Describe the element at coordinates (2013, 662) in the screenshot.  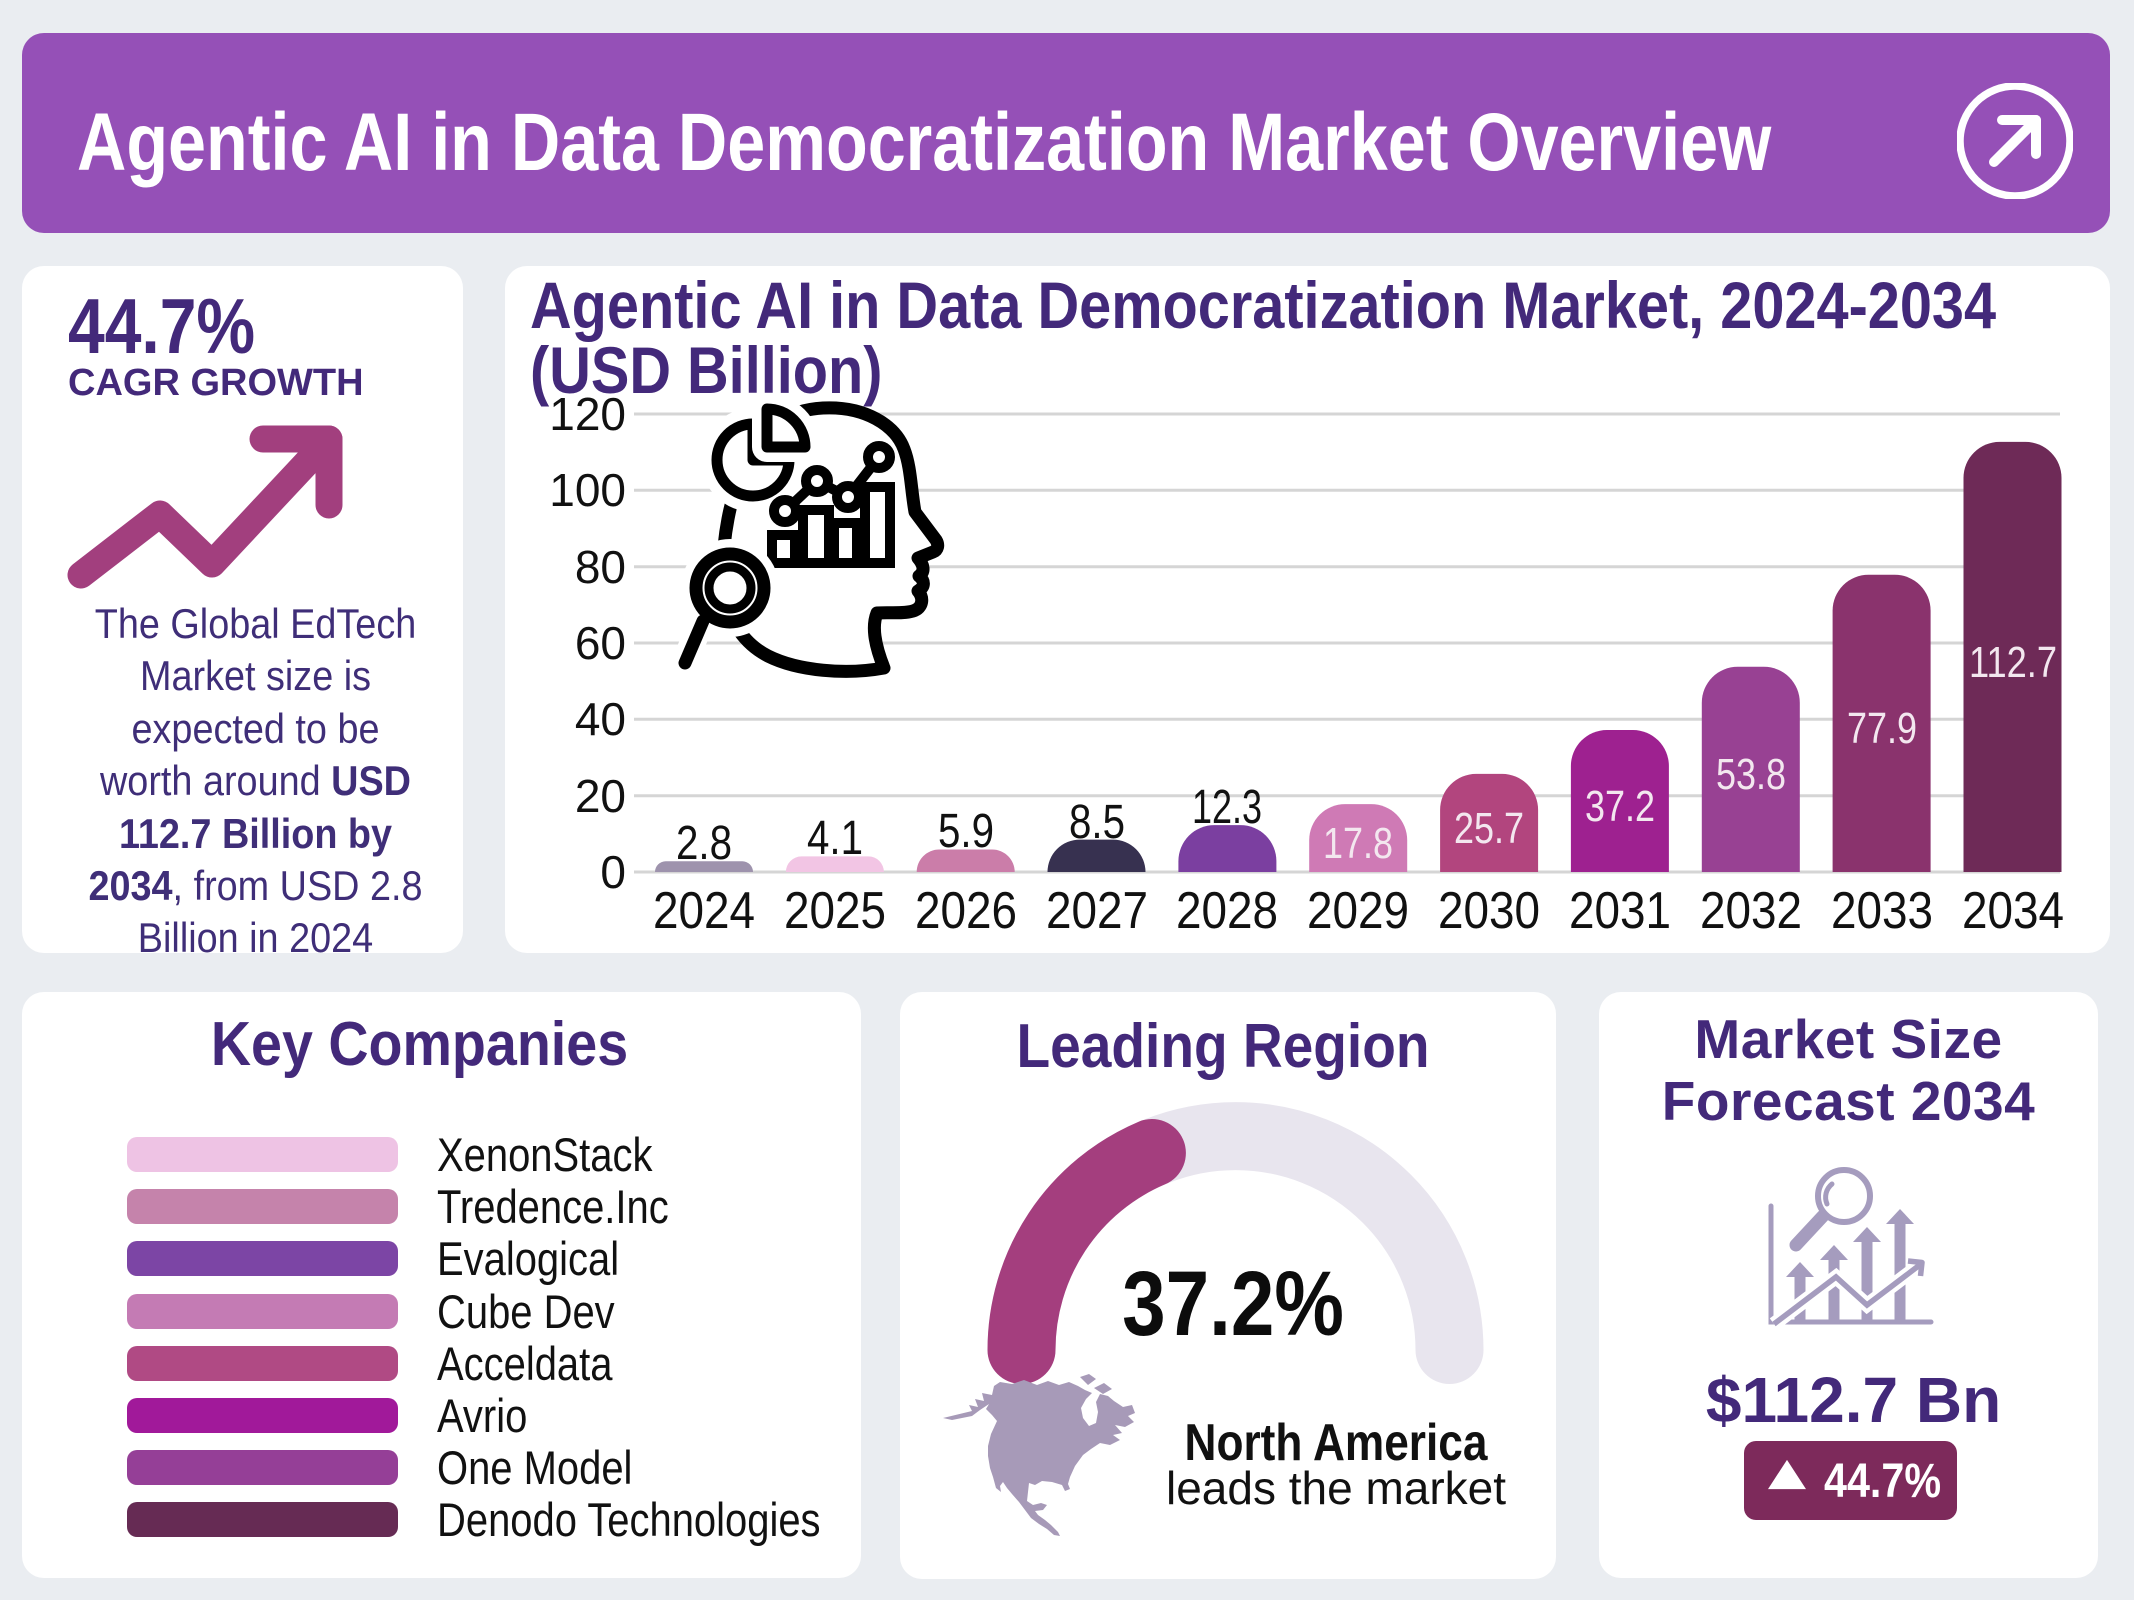
I see `svg-text: 112.7` at that location.